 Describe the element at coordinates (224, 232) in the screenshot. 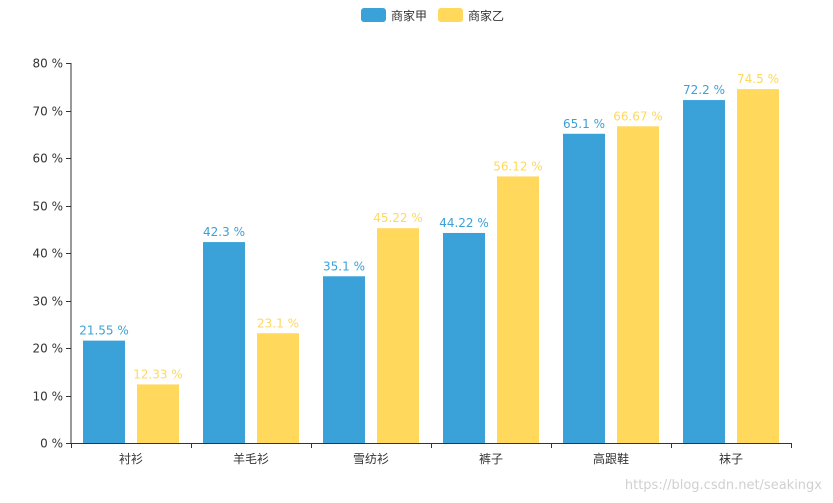

I see `data-label: 42.3 %` at that location.